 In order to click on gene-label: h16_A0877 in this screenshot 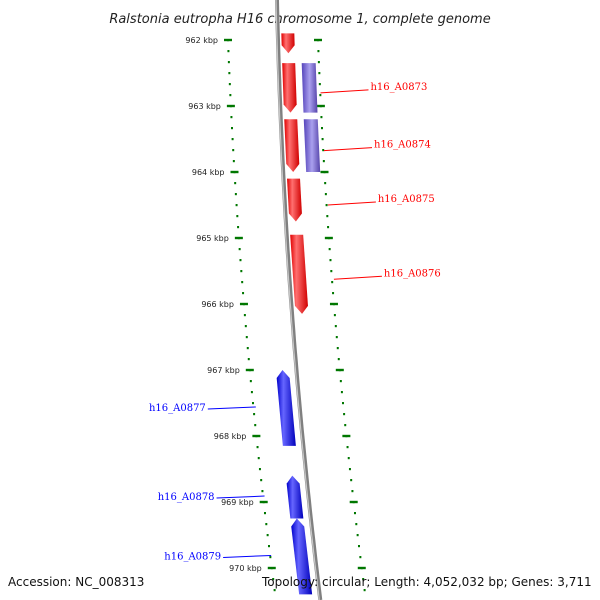, I will do `click(177, 408)`.